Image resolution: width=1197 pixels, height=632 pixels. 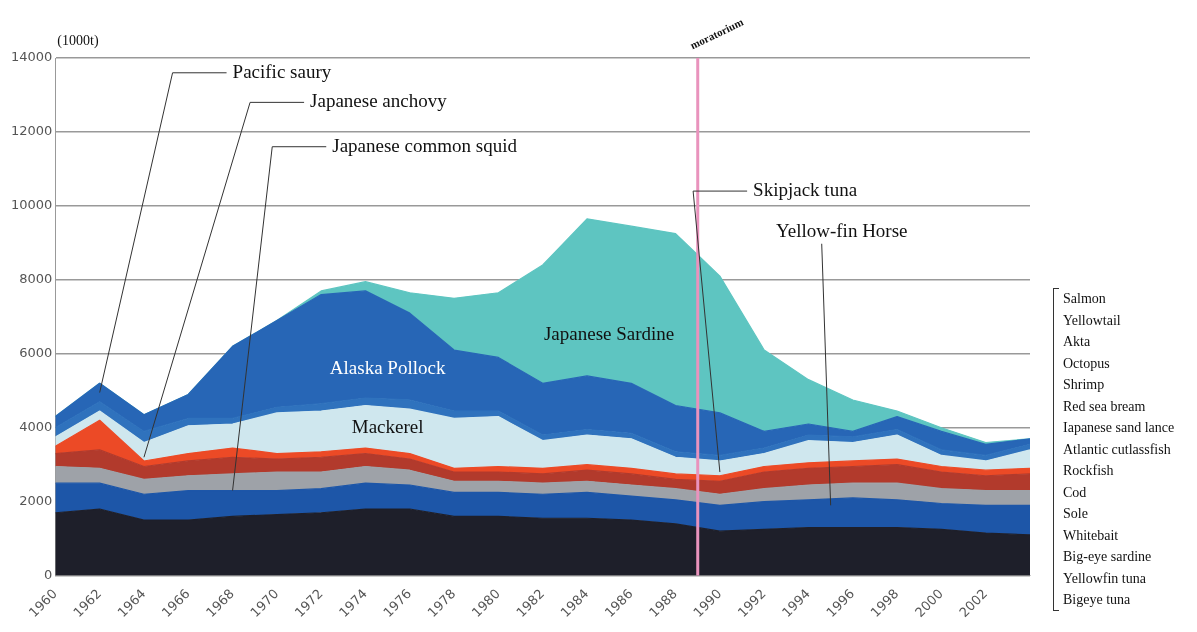 I want to click on y-tick-label: 2000, so click(x=36, y=501).